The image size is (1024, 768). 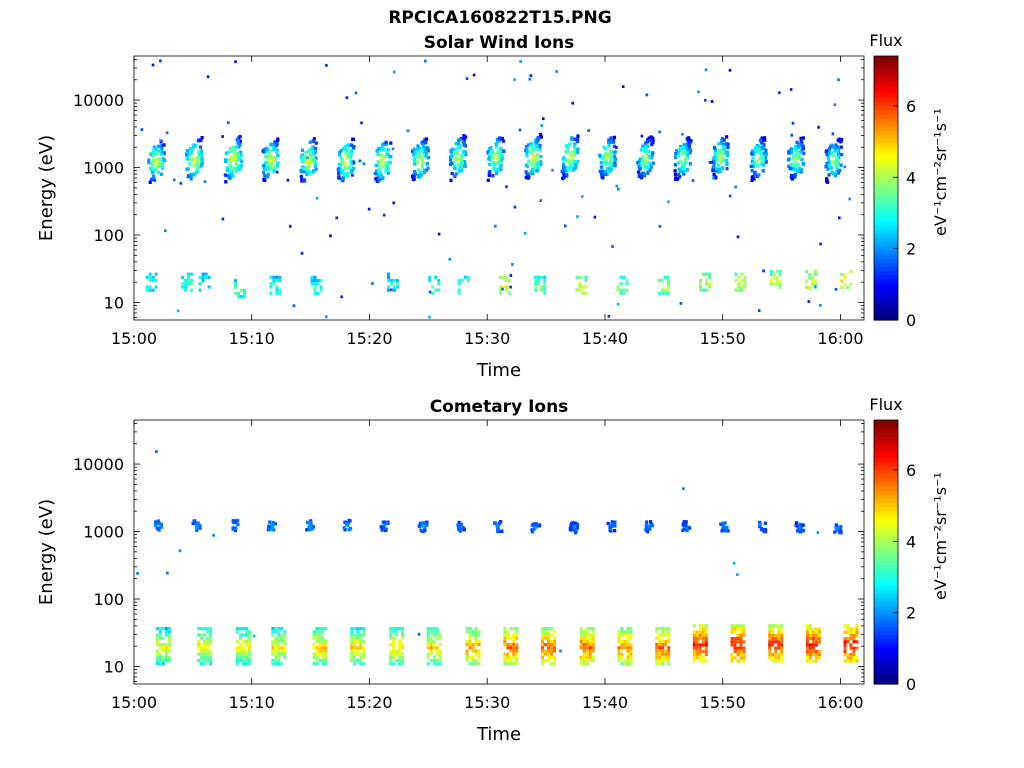 I want to click on colorbar-tick-label: 2, so click(x=911, y=249).